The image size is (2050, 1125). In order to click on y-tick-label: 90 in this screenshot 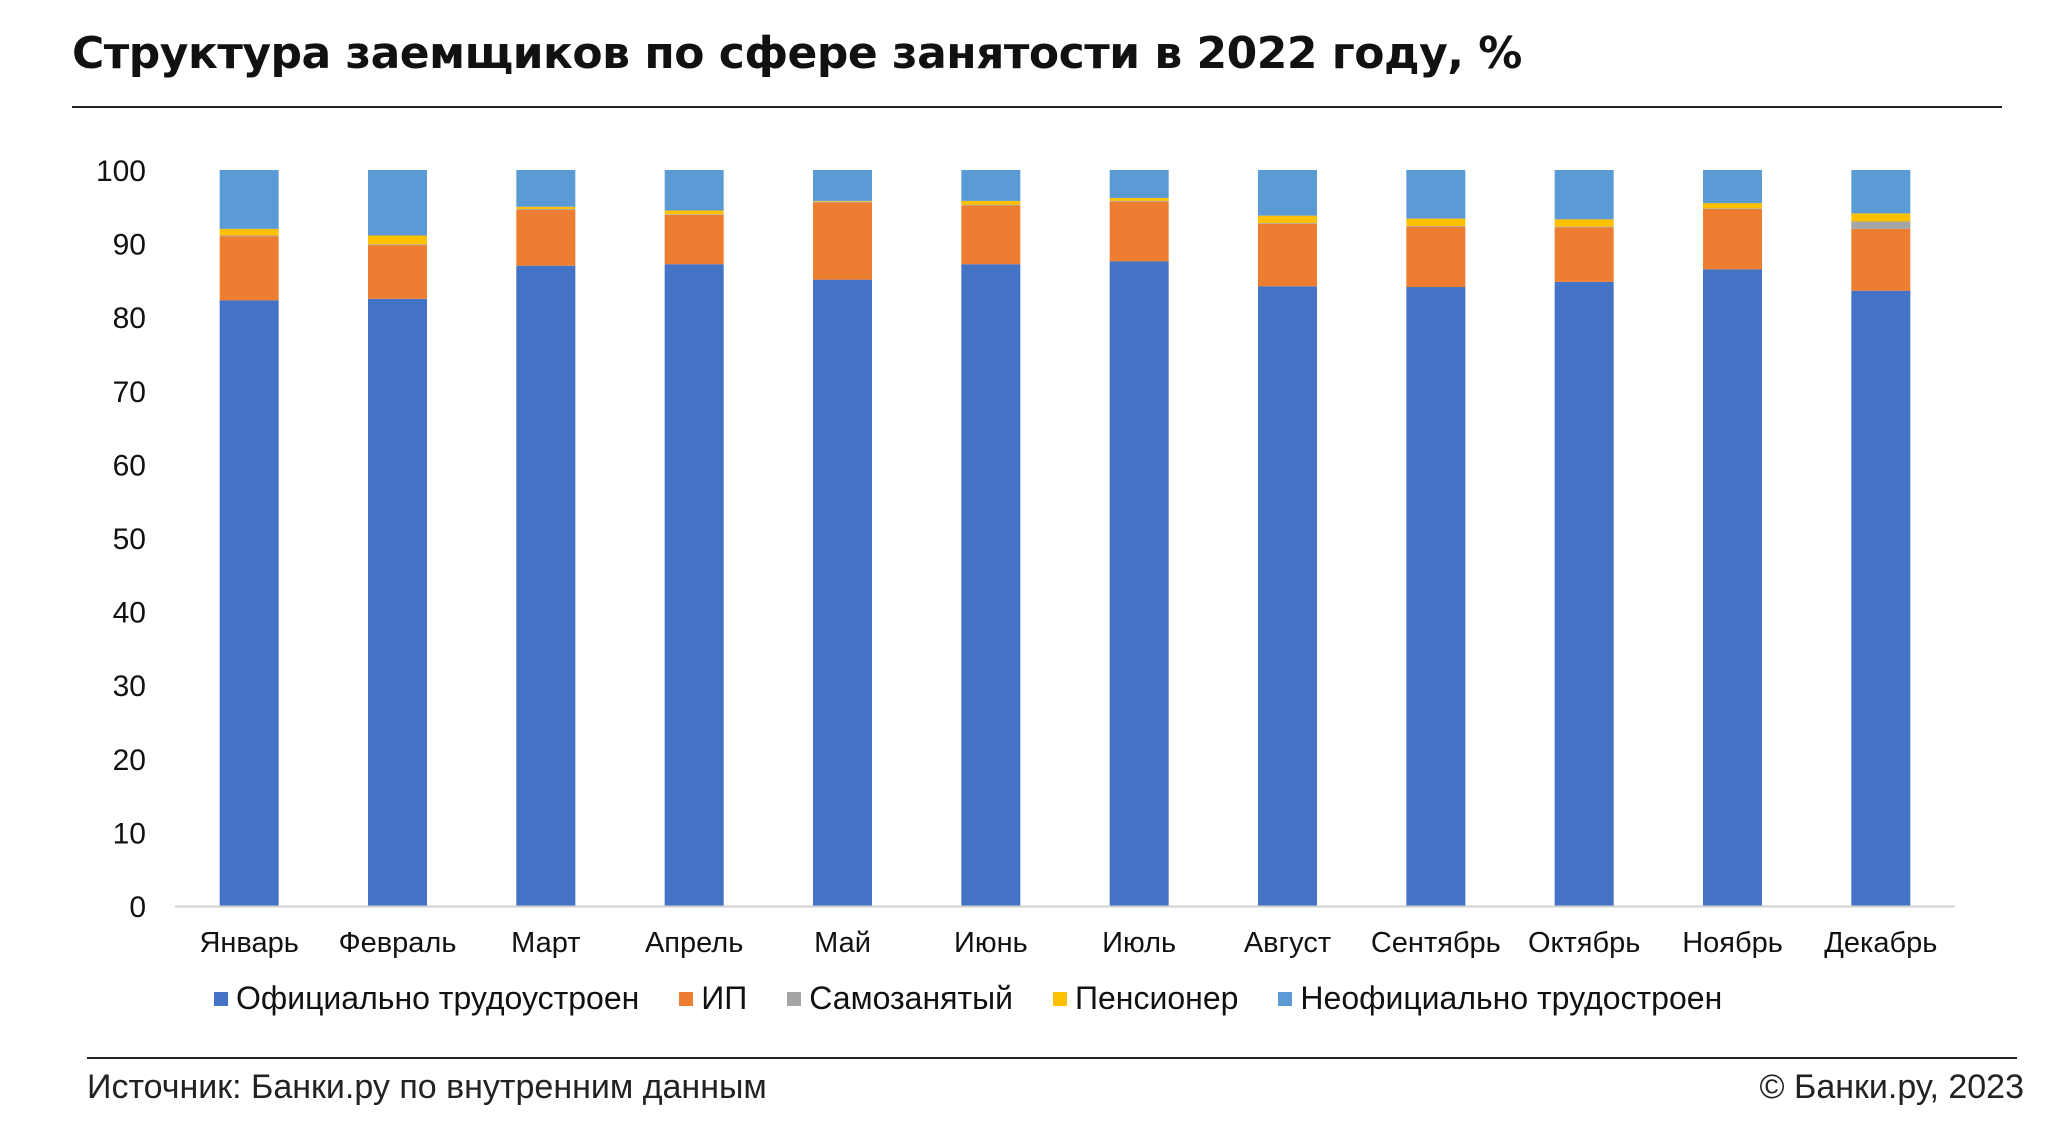, I will do `click(129, 245)`.